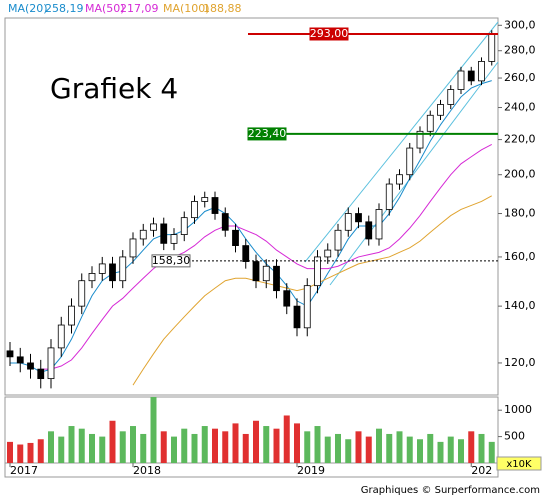 The width and height of the screenshot is (545, 500). What do you see at coordinates (520, 50) in the screenshot?
I see `y-tick-label: 280,0` at bounding box center [520, 50].